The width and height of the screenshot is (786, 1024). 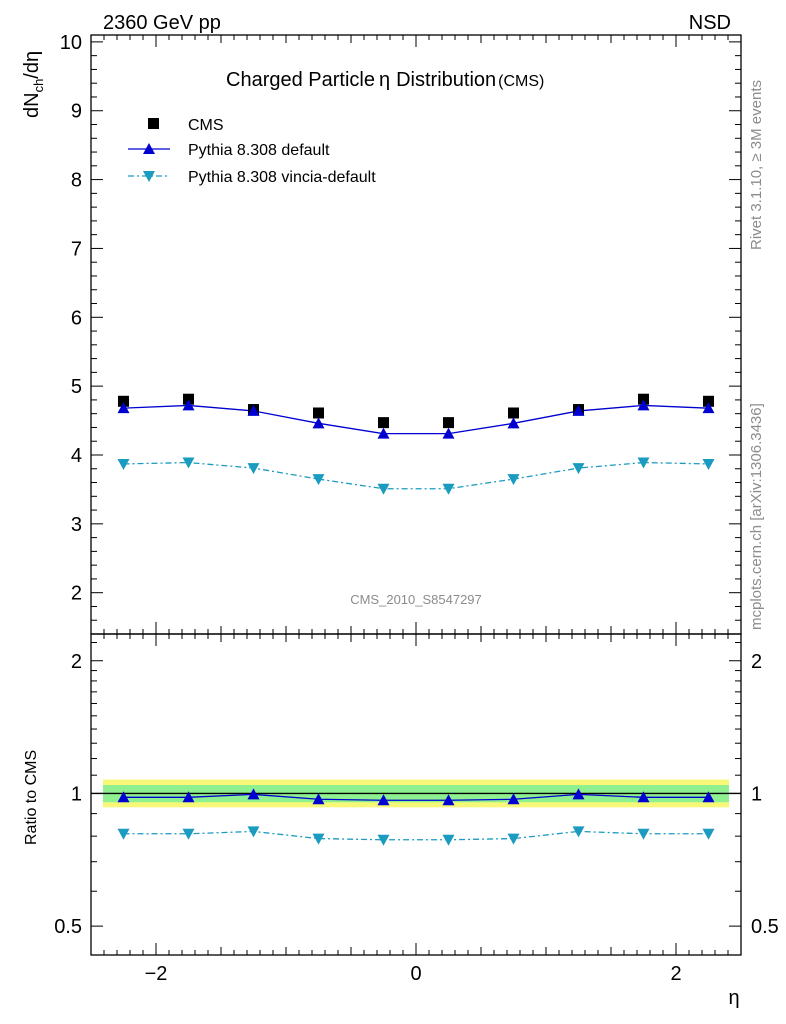 What do you see at coordinates (76, 387) in the screenshot?
I see `y-tick-label: 5` at bounding box center [76, 387].